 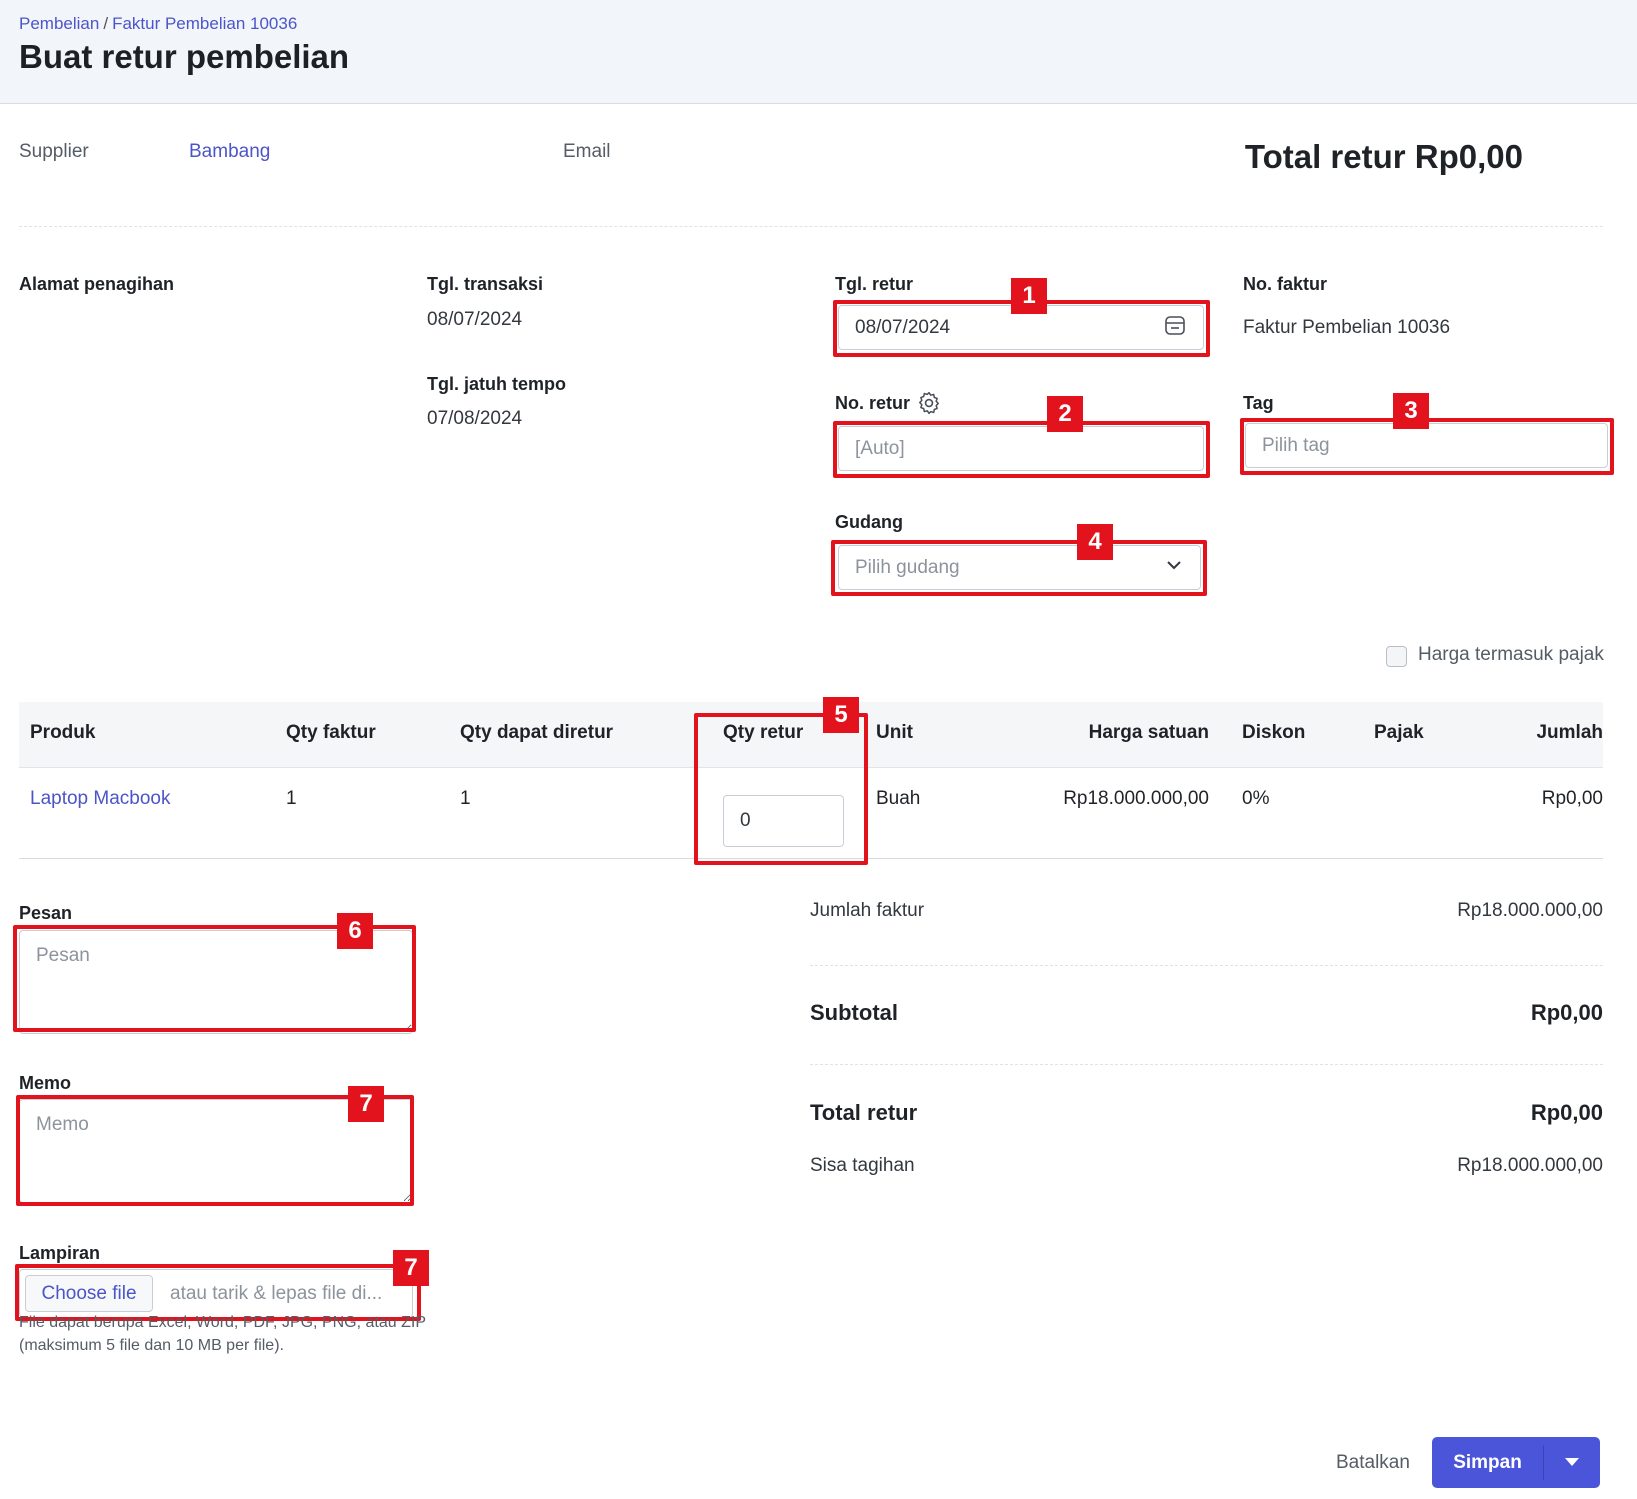 I want to click on save-button: Simpan, so click(x=1487, y=1462).